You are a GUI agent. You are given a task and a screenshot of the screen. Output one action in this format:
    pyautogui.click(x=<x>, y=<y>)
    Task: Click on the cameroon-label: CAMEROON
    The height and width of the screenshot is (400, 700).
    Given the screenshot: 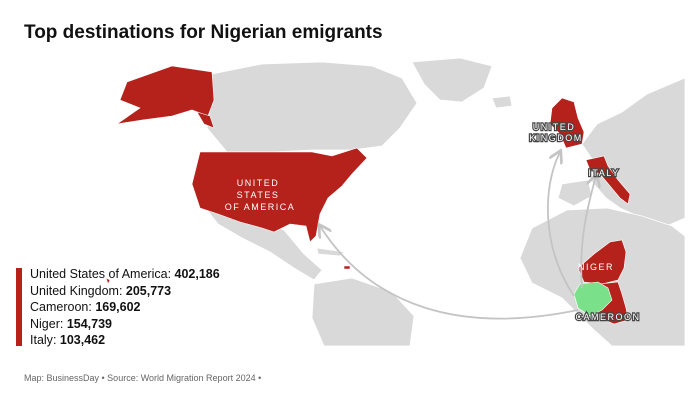 What is the action you would take?
    pyautogui.click(x=607, y=317)
    